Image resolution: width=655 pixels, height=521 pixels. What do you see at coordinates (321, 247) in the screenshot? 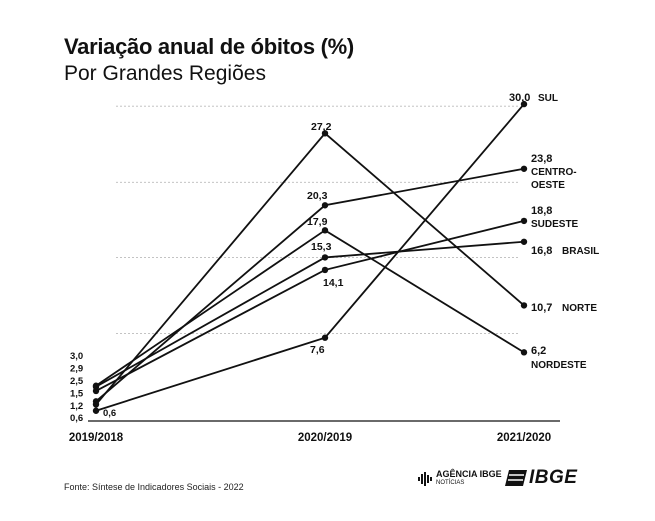
I see `label-mid-brasil: 15,3` at bounding box center [321, 247].